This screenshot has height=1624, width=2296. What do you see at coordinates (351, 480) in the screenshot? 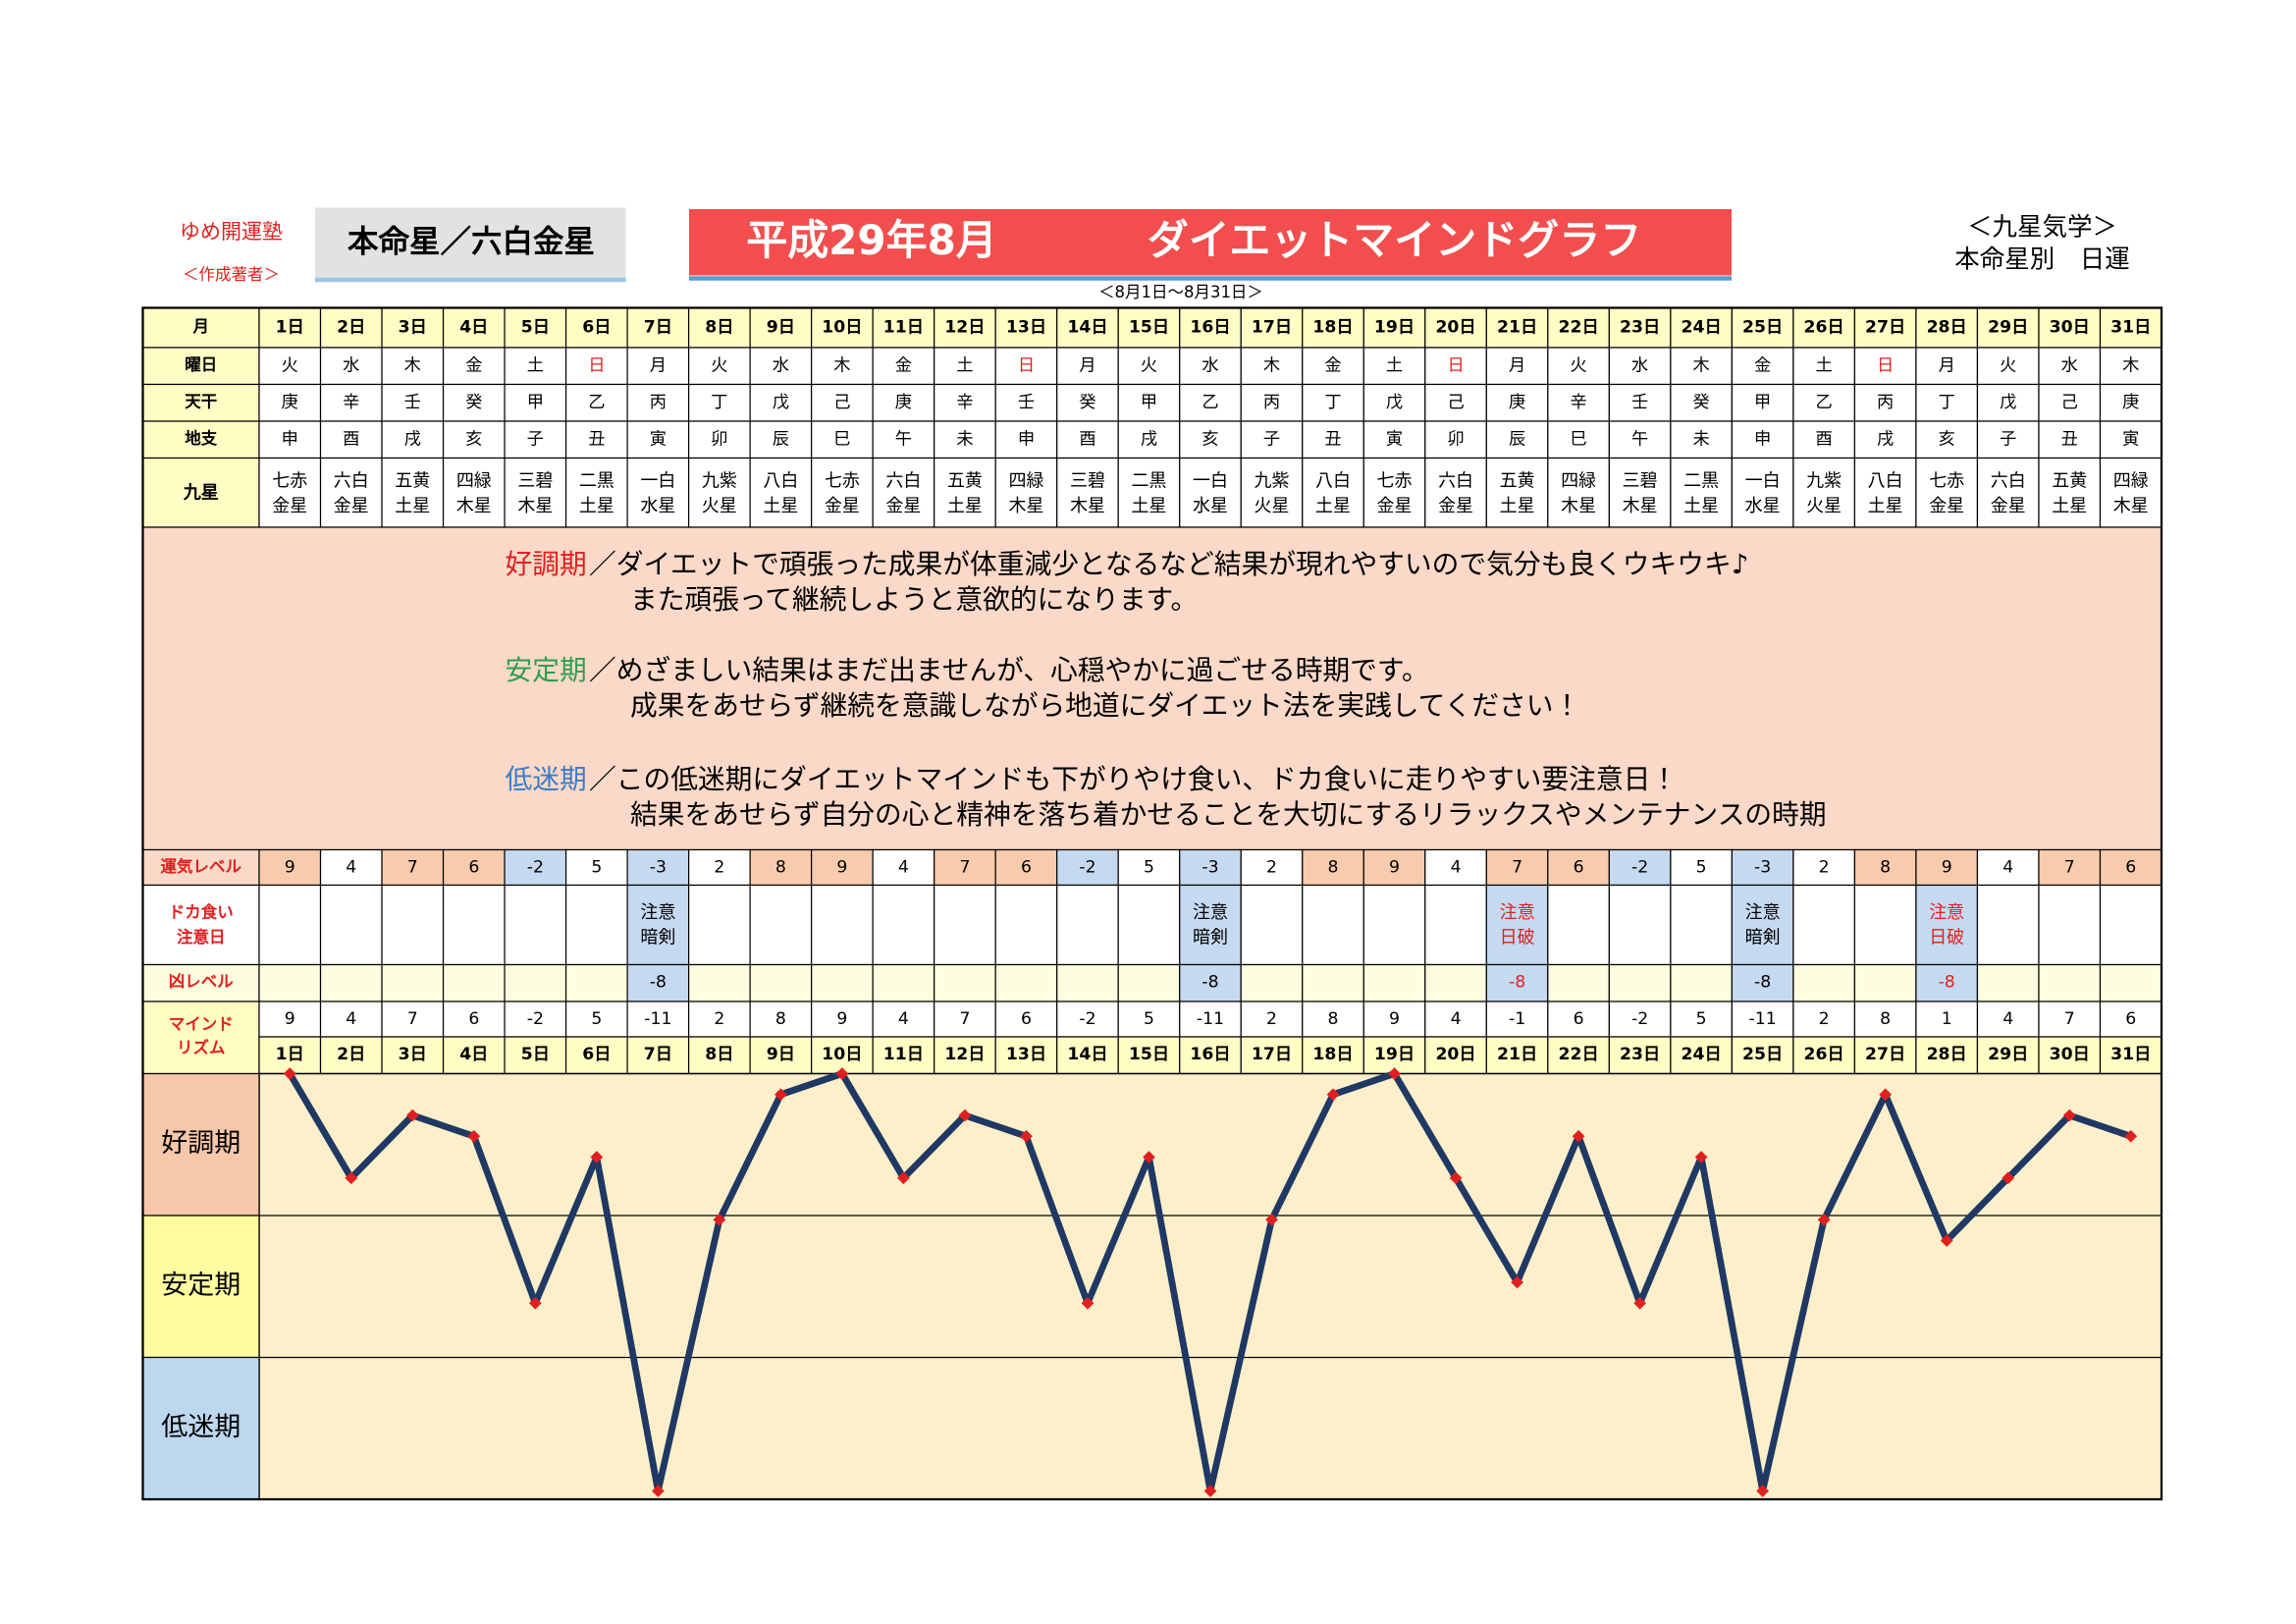
I see `star-cell: 六白` at bounding box center [351, 480].